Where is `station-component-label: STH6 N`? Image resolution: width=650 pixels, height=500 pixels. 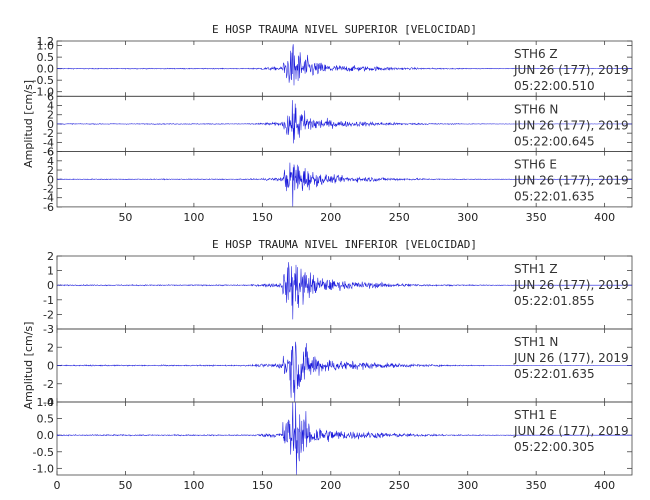 station-component-label: STH6 N is located at coordinates (536, 109).